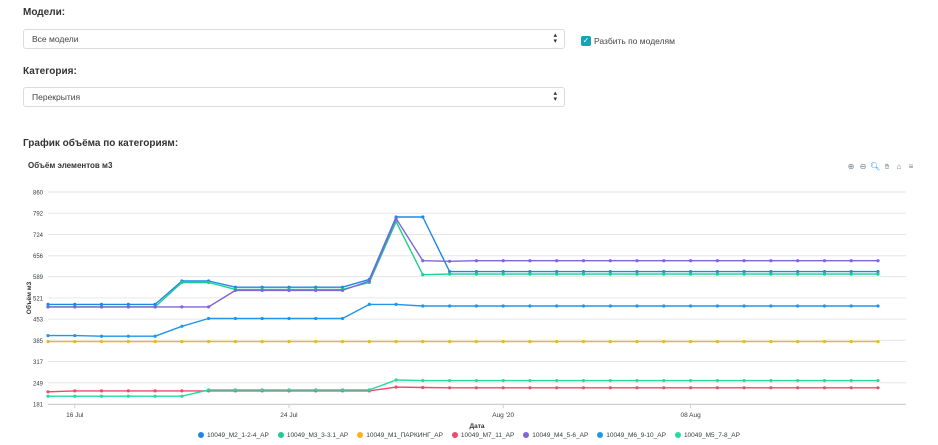  I want to click on legend-item: 10049_M4_5-6_AP, so click(555, 435).